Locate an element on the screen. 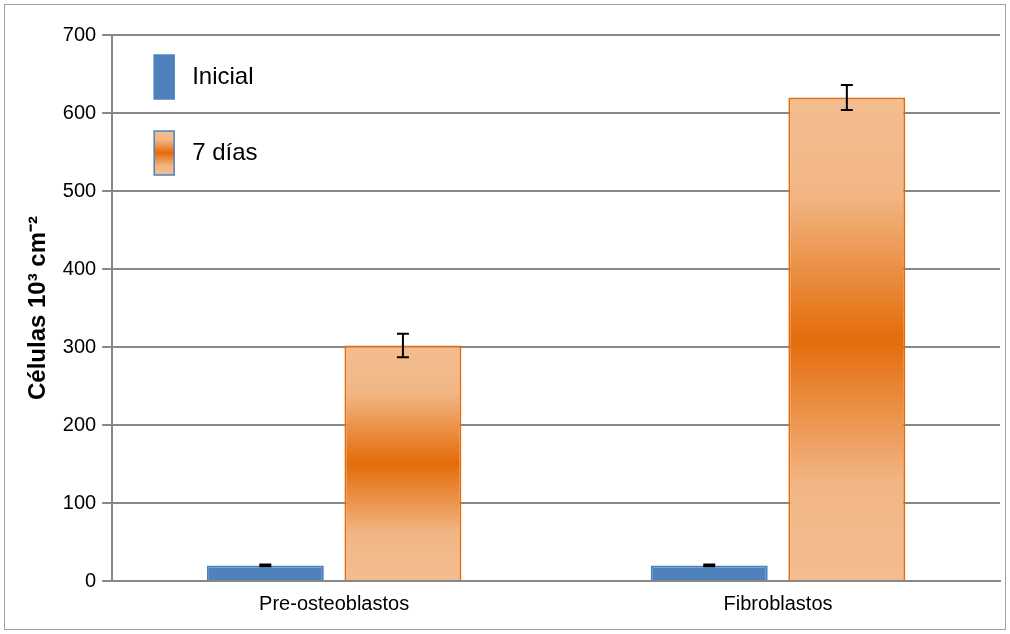  x-tick-label: Fibroblastos is located at coordinates (778, 602).